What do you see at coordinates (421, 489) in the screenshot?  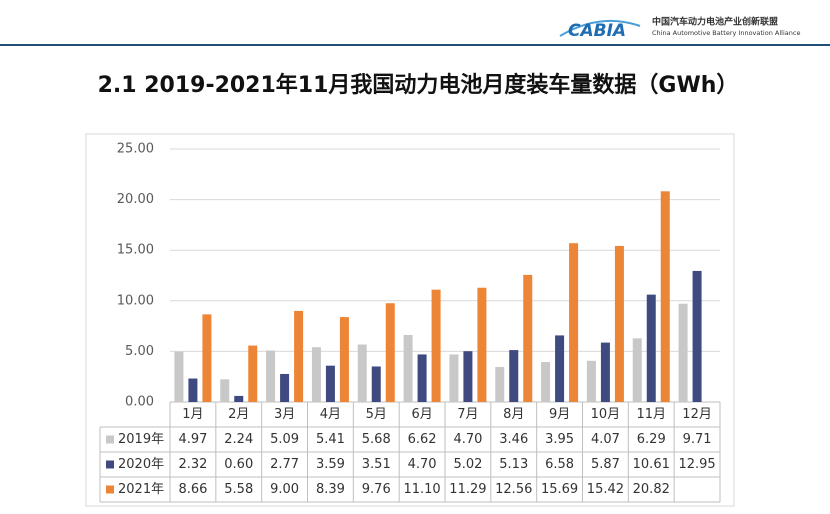 I see `table-cell: 11.10` at bounding box center [421, 489].